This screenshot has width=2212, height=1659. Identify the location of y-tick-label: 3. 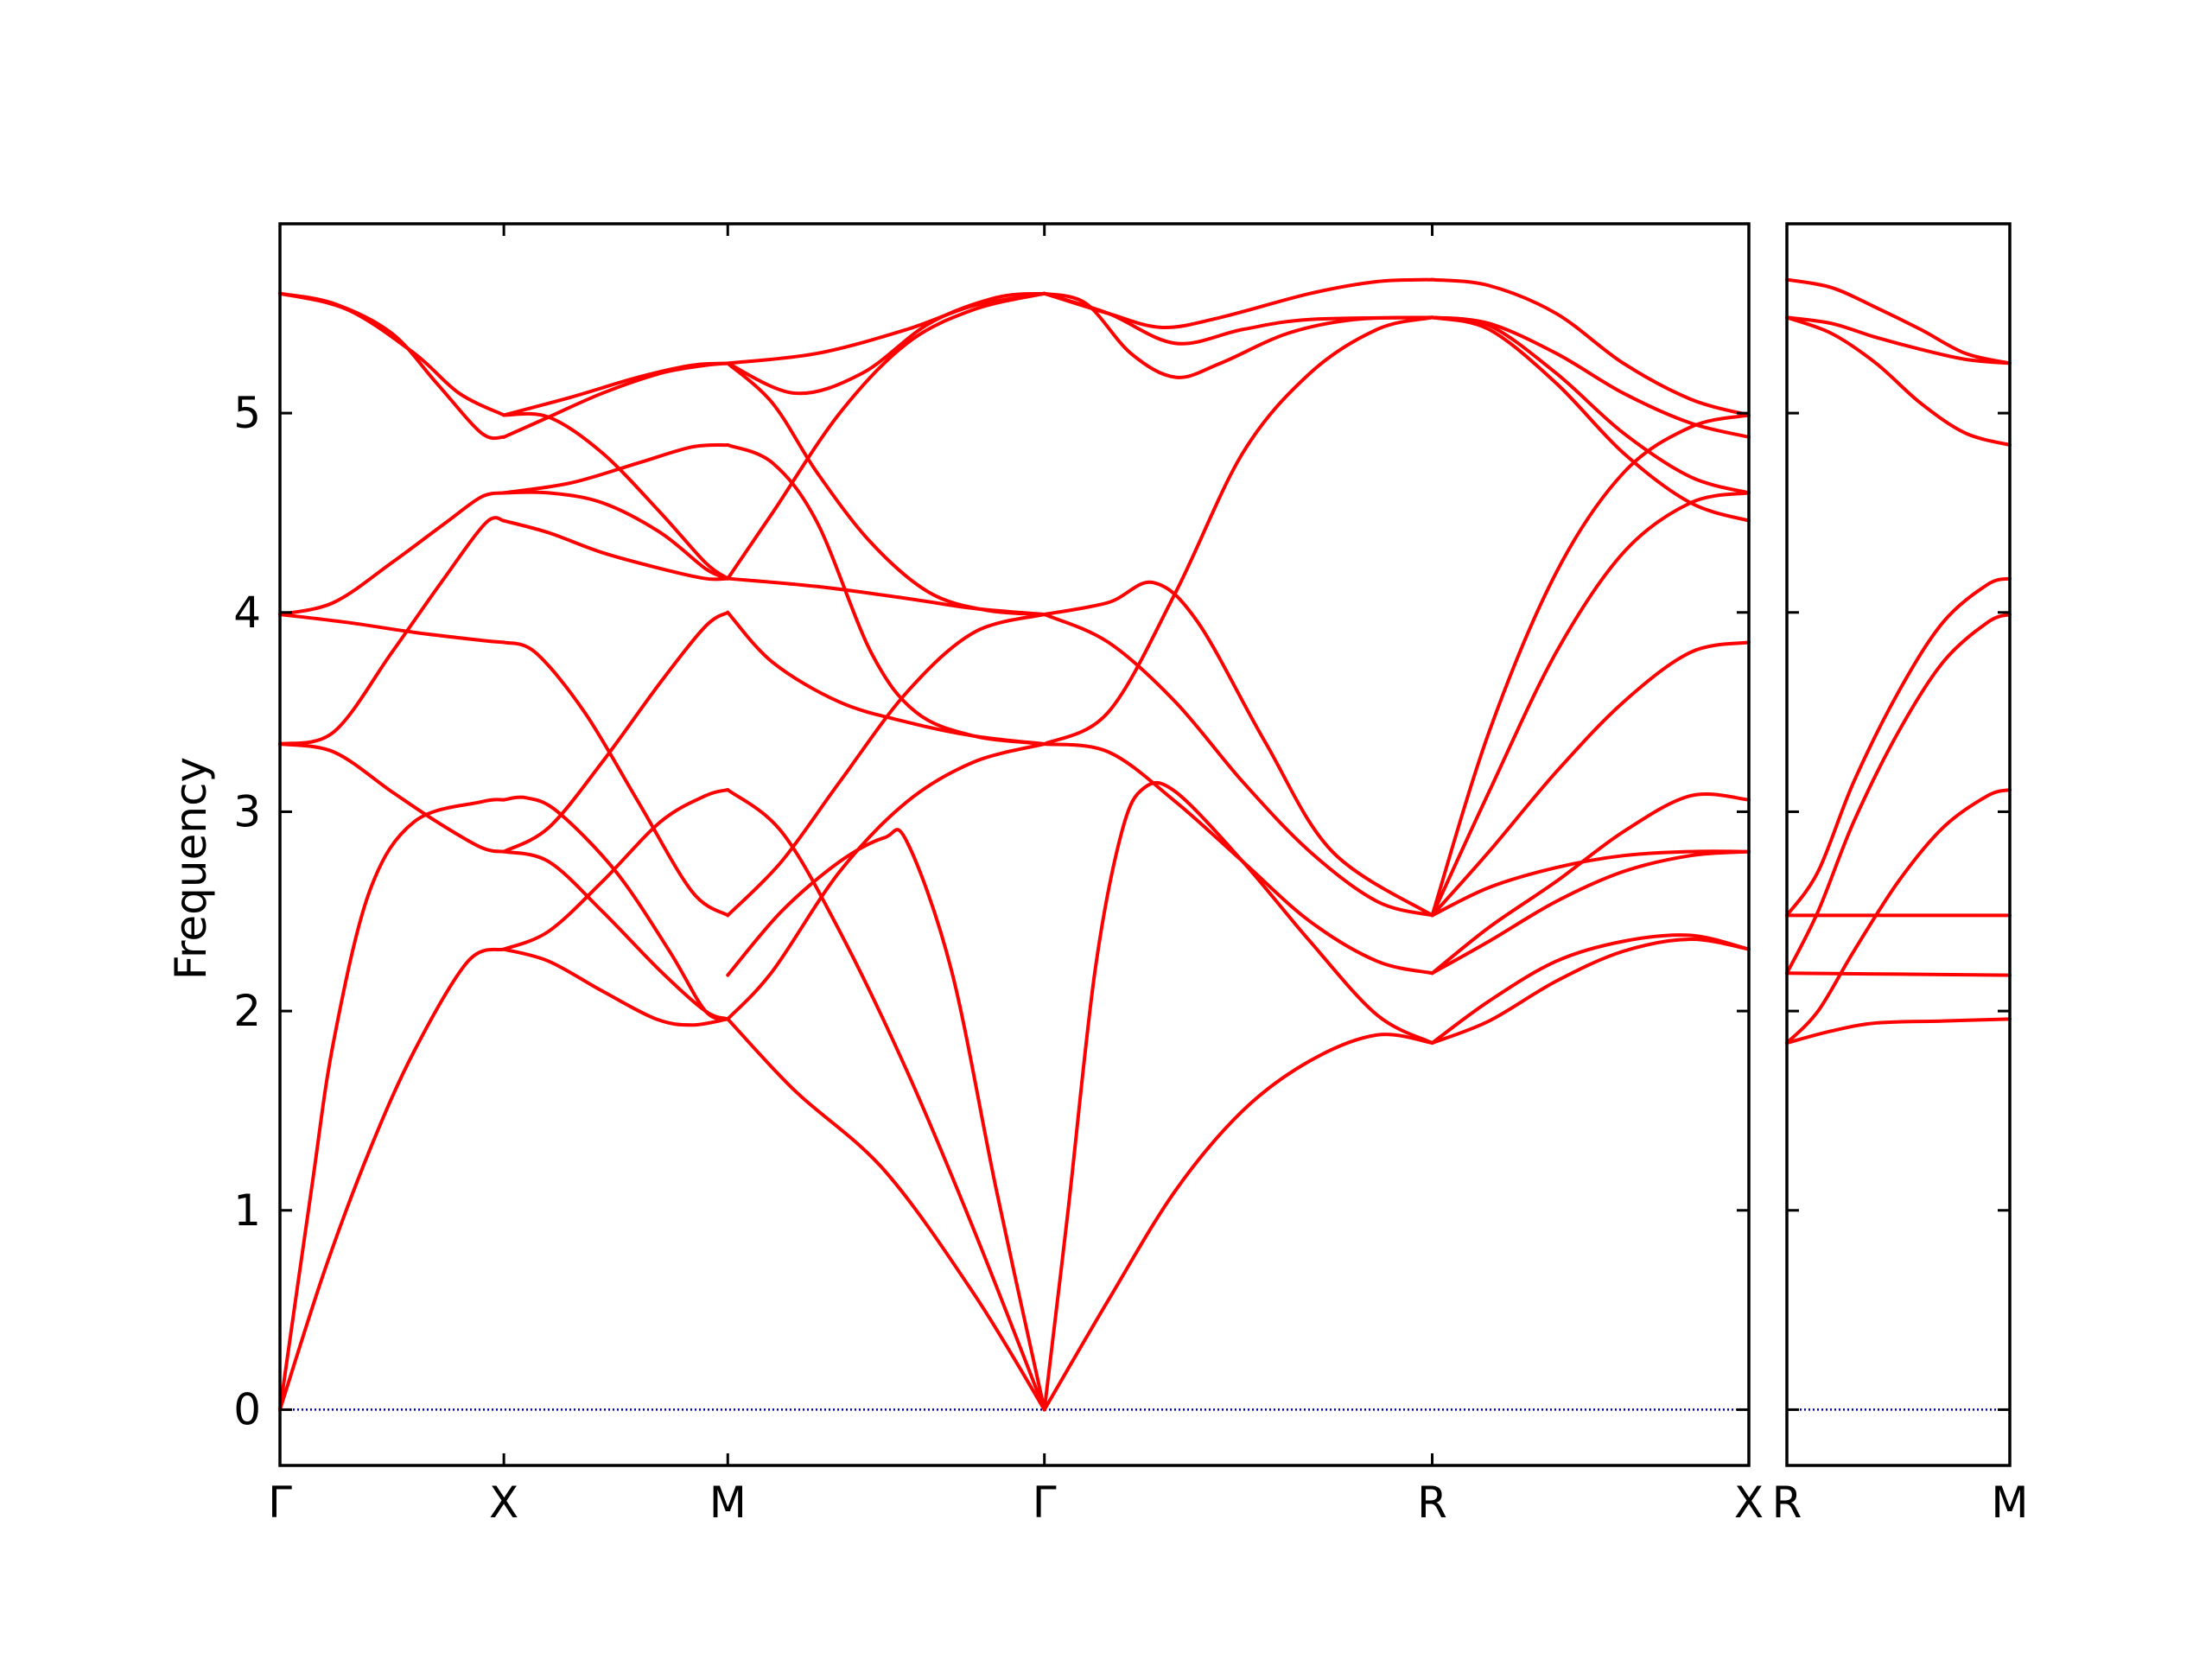
(247, 811).